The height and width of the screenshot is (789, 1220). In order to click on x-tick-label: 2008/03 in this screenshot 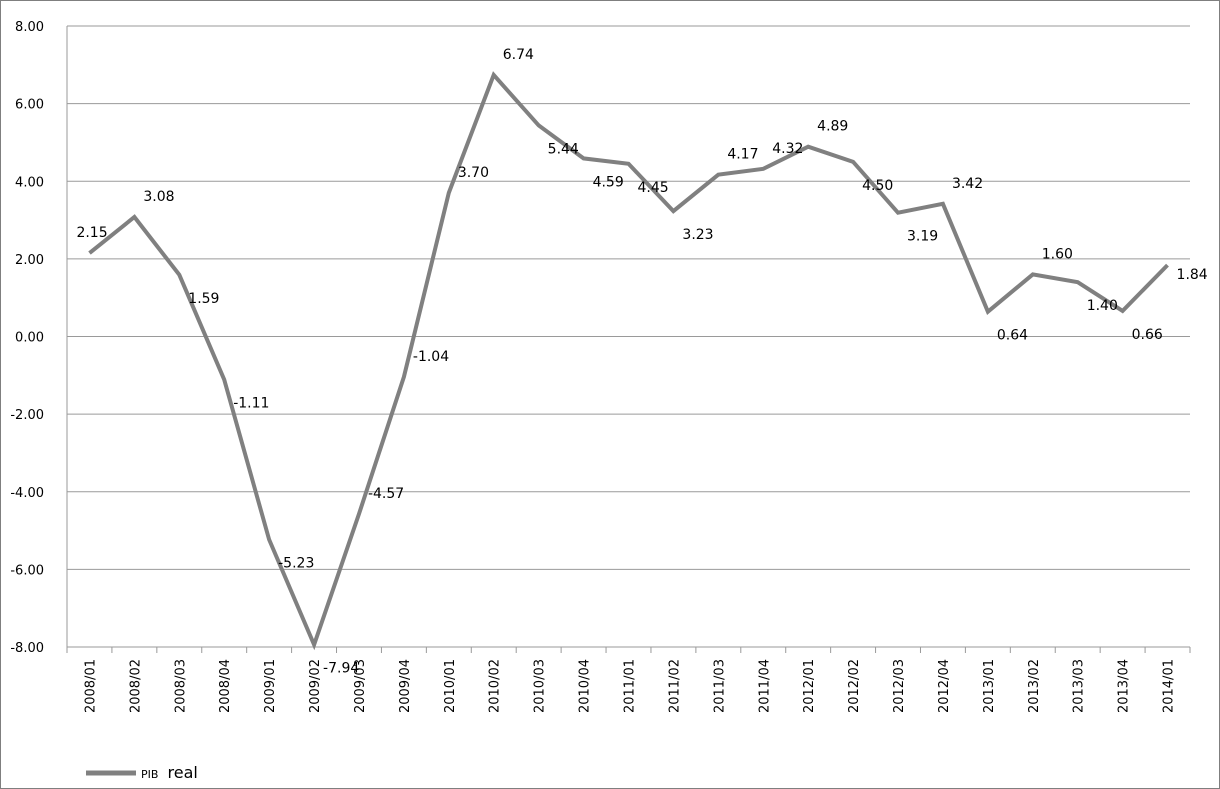, I will do `click(180, 686)`.